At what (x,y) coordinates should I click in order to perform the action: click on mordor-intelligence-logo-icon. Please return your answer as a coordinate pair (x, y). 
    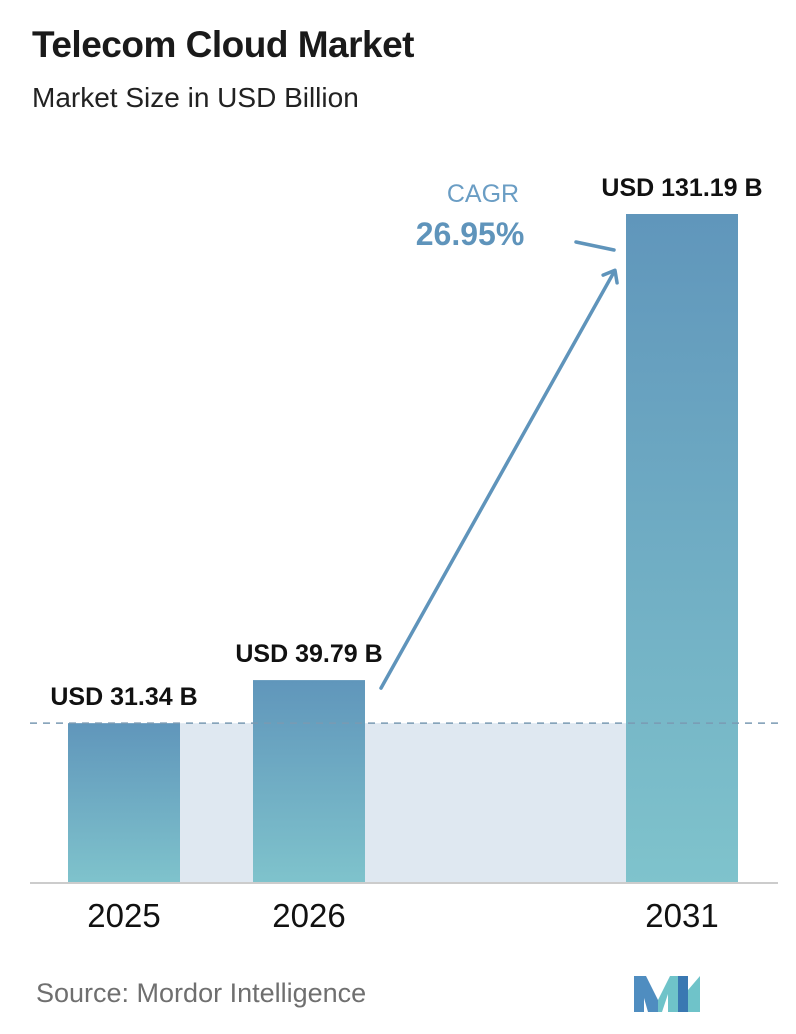
    Looking at the image, I should click on (667, 994).